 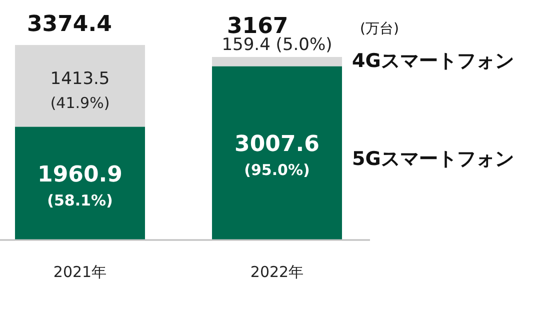 What do you see at coordinates (277, 272) in the screenshot?
I see `x-tick-label: 2022年` at bounding box center [277, 272].